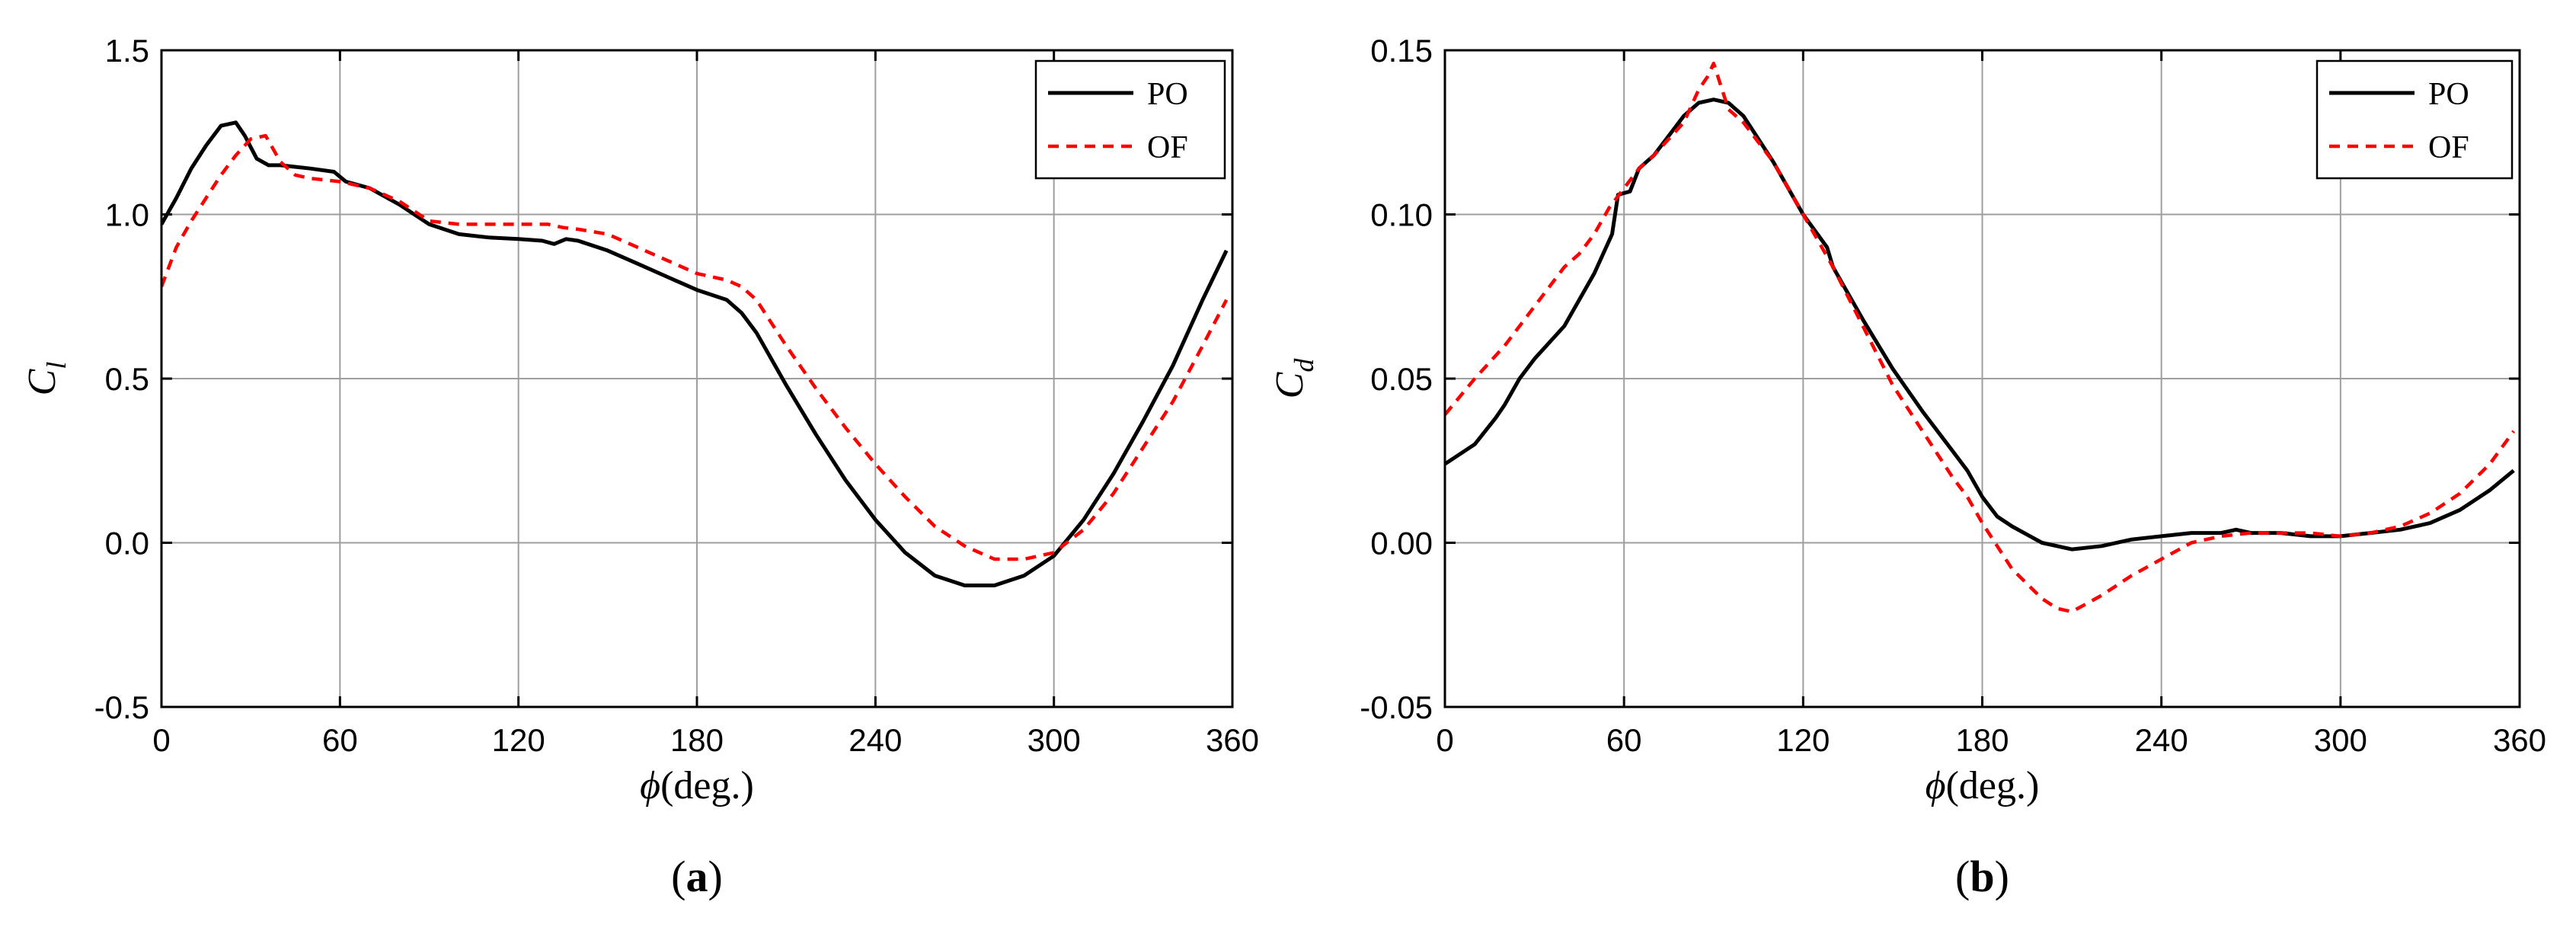 This screenshot has width=2576, height=937. Describe the element at coordinates (1294, 379) in the screenshot. I see `y-axis-title: Cd` at that location.